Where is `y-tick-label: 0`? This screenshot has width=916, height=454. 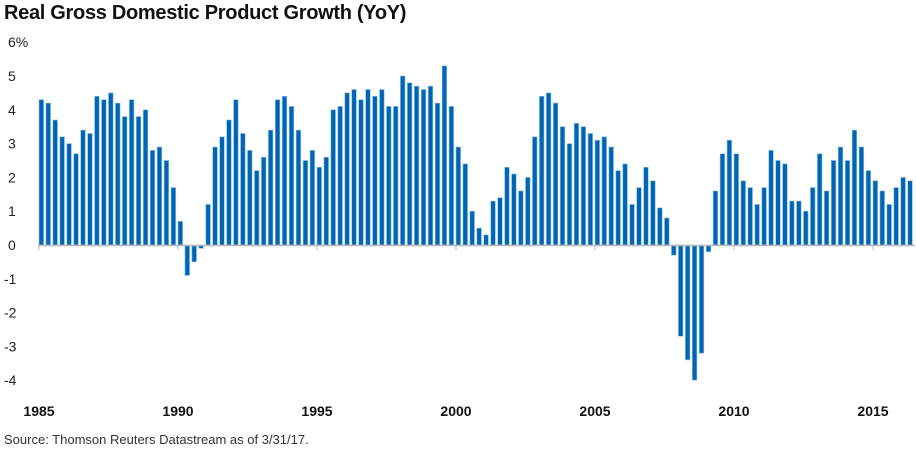 y-tick-label: 0 is located at coordinates (12, 245).